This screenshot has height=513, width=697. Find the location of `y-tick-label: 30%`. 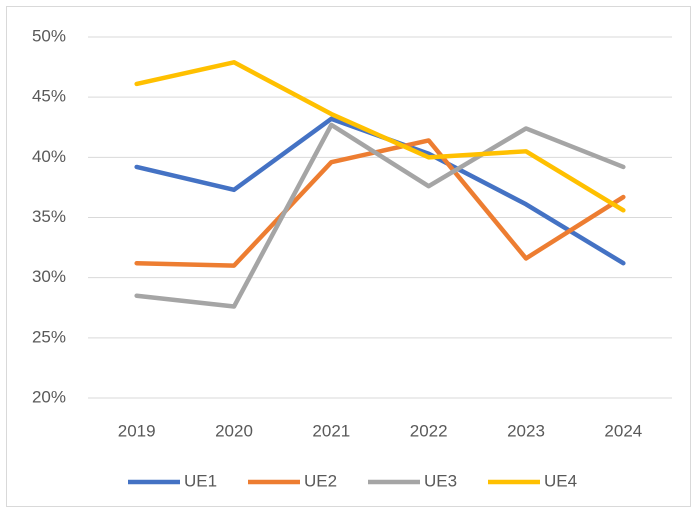

y-tick-label: 30% is located at coordinates (49, 276).